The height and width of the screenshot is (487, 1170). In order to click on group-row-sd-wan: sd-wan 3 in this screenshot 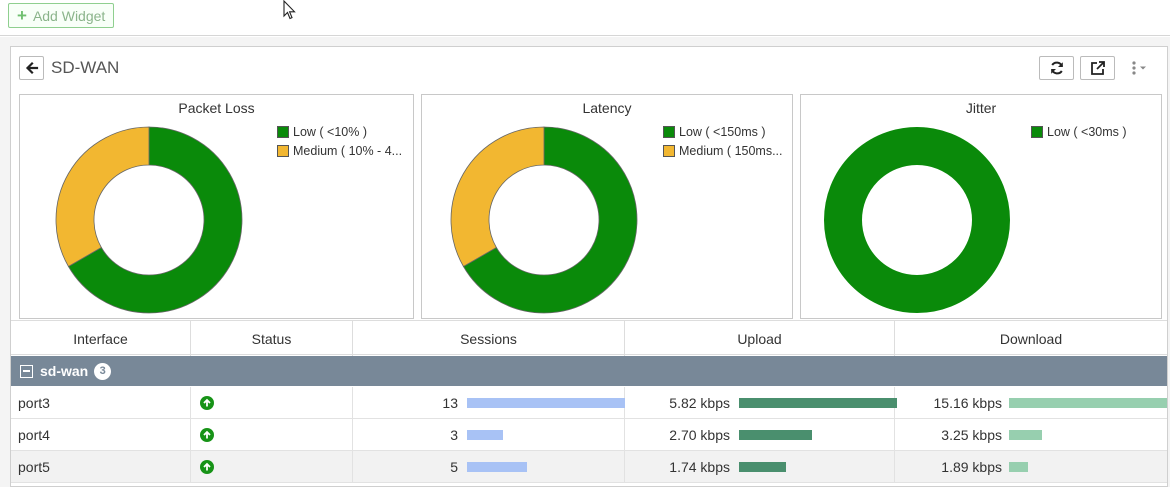, I will do `click(589, 371)`.